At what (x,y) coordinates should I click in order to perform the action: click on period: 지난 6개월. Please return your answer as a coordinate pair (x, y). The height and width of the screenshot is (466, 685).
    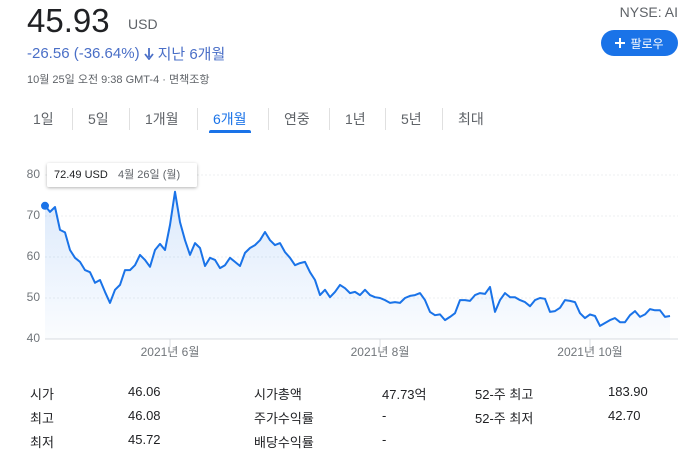
    Looking at the image, I should click on (191, 54).